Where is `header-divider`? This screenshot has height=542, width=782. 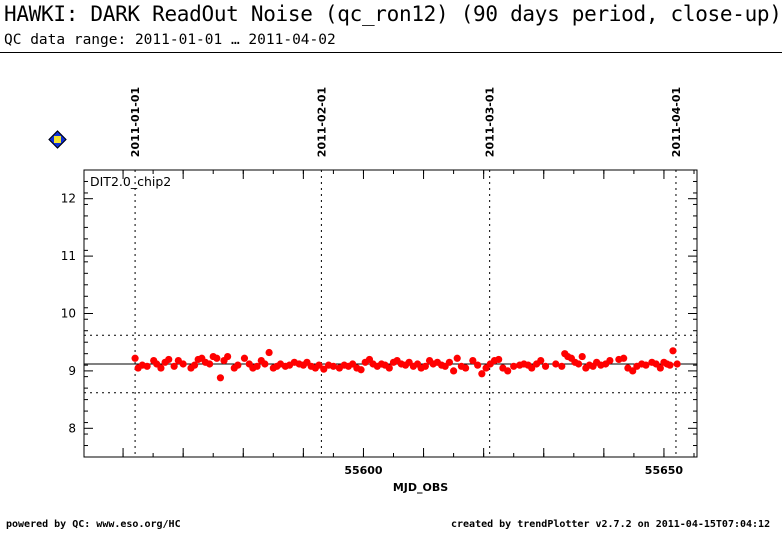
header-divider is located at coordinates (391, 52).